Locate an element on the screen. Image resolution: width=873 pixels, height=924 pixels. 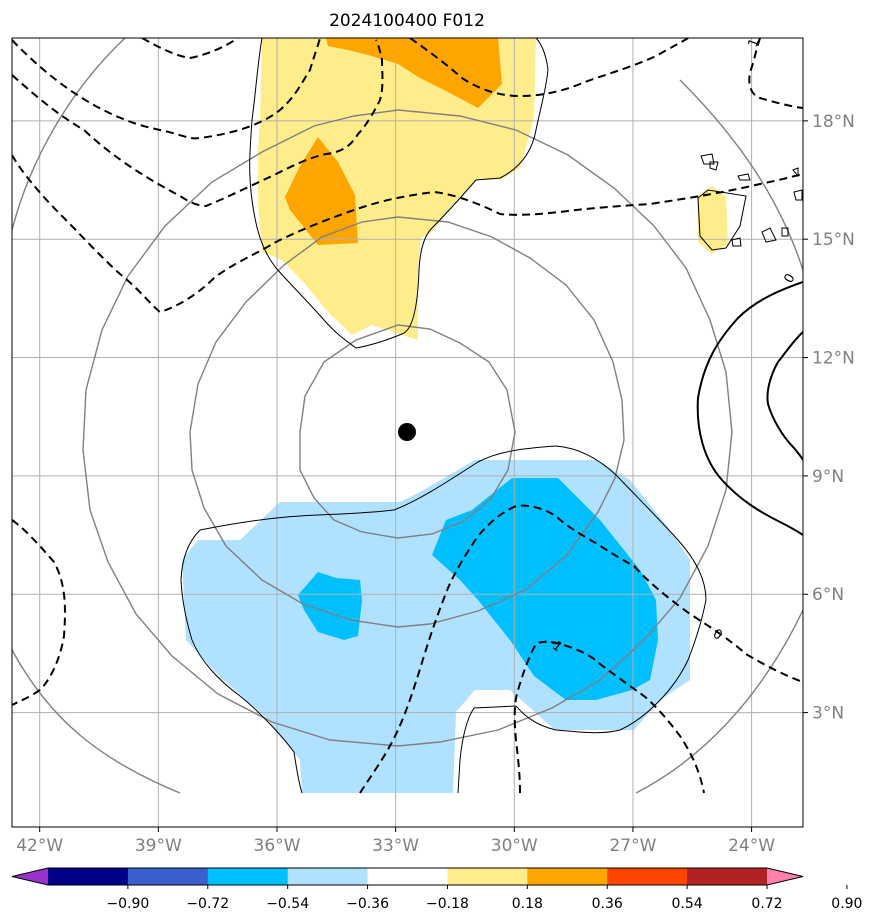
chart-title: 2024100400 F012 is located at coordinates (407, 21).